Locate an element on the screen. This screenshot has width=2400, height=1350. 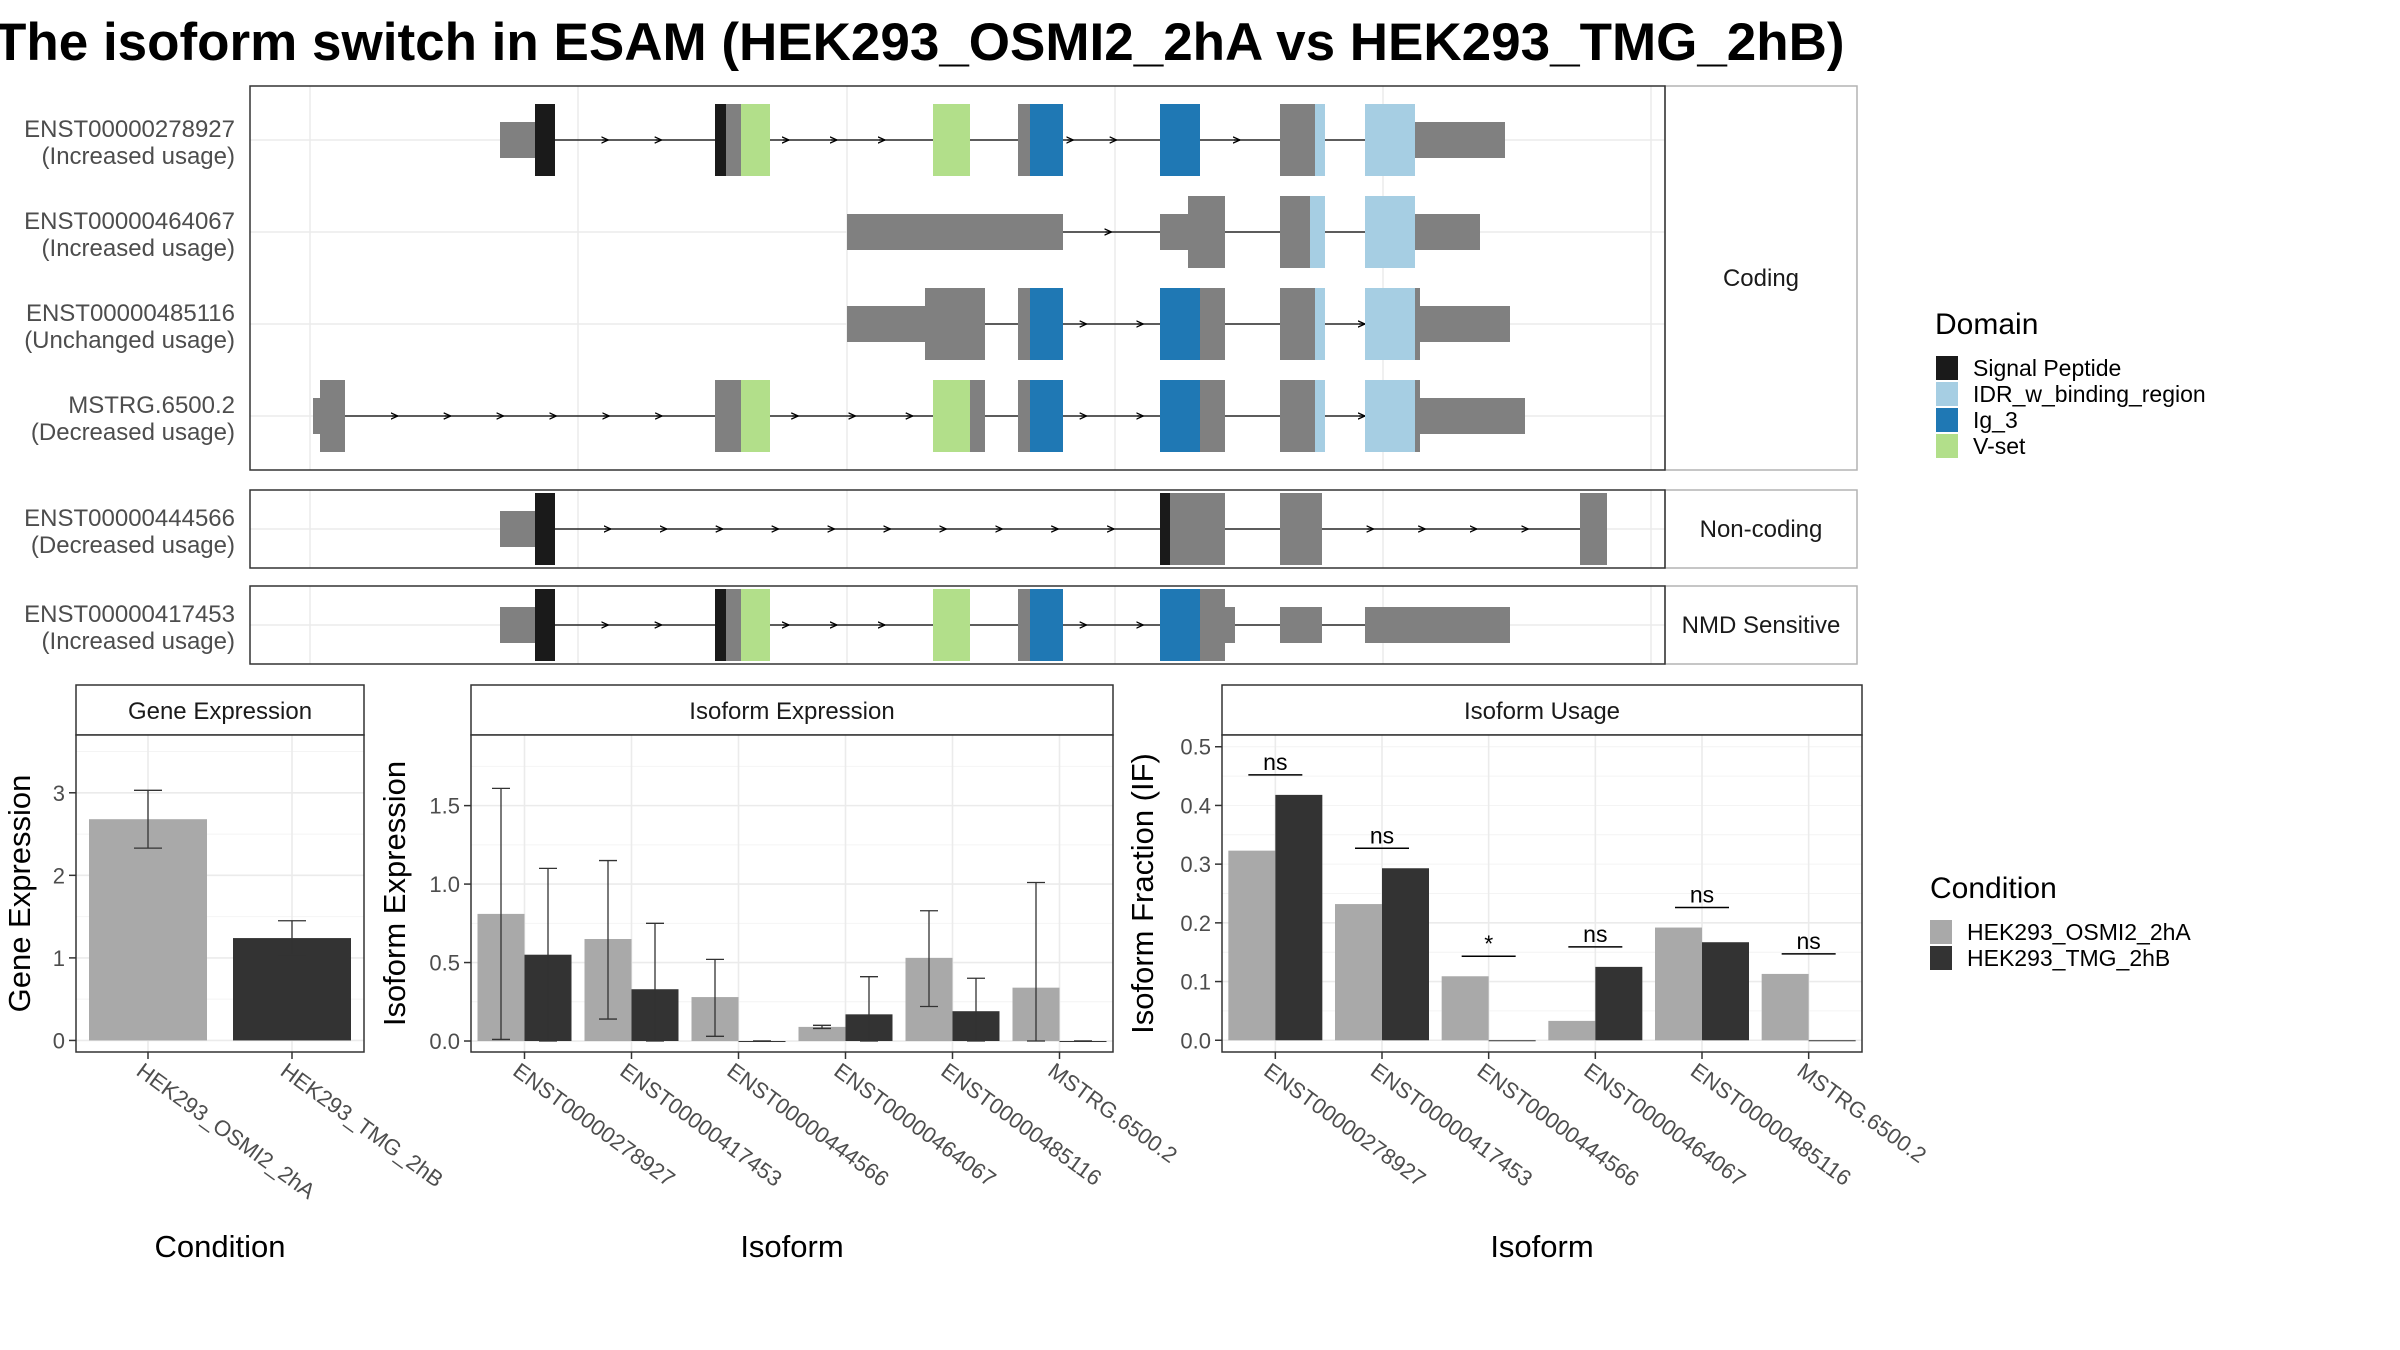
transcript-ENST00000464067: ENST00000464067(Increased usage) is located at coordinates (752, 232).